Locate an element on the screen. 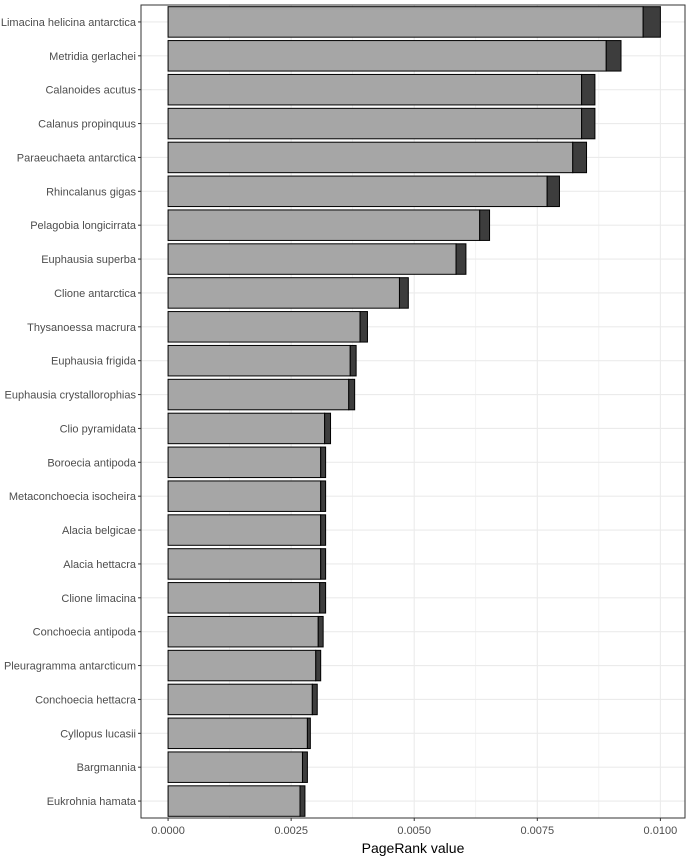  y-tick-label: Cyllopus lucasii is located at coordinates (98, 734).